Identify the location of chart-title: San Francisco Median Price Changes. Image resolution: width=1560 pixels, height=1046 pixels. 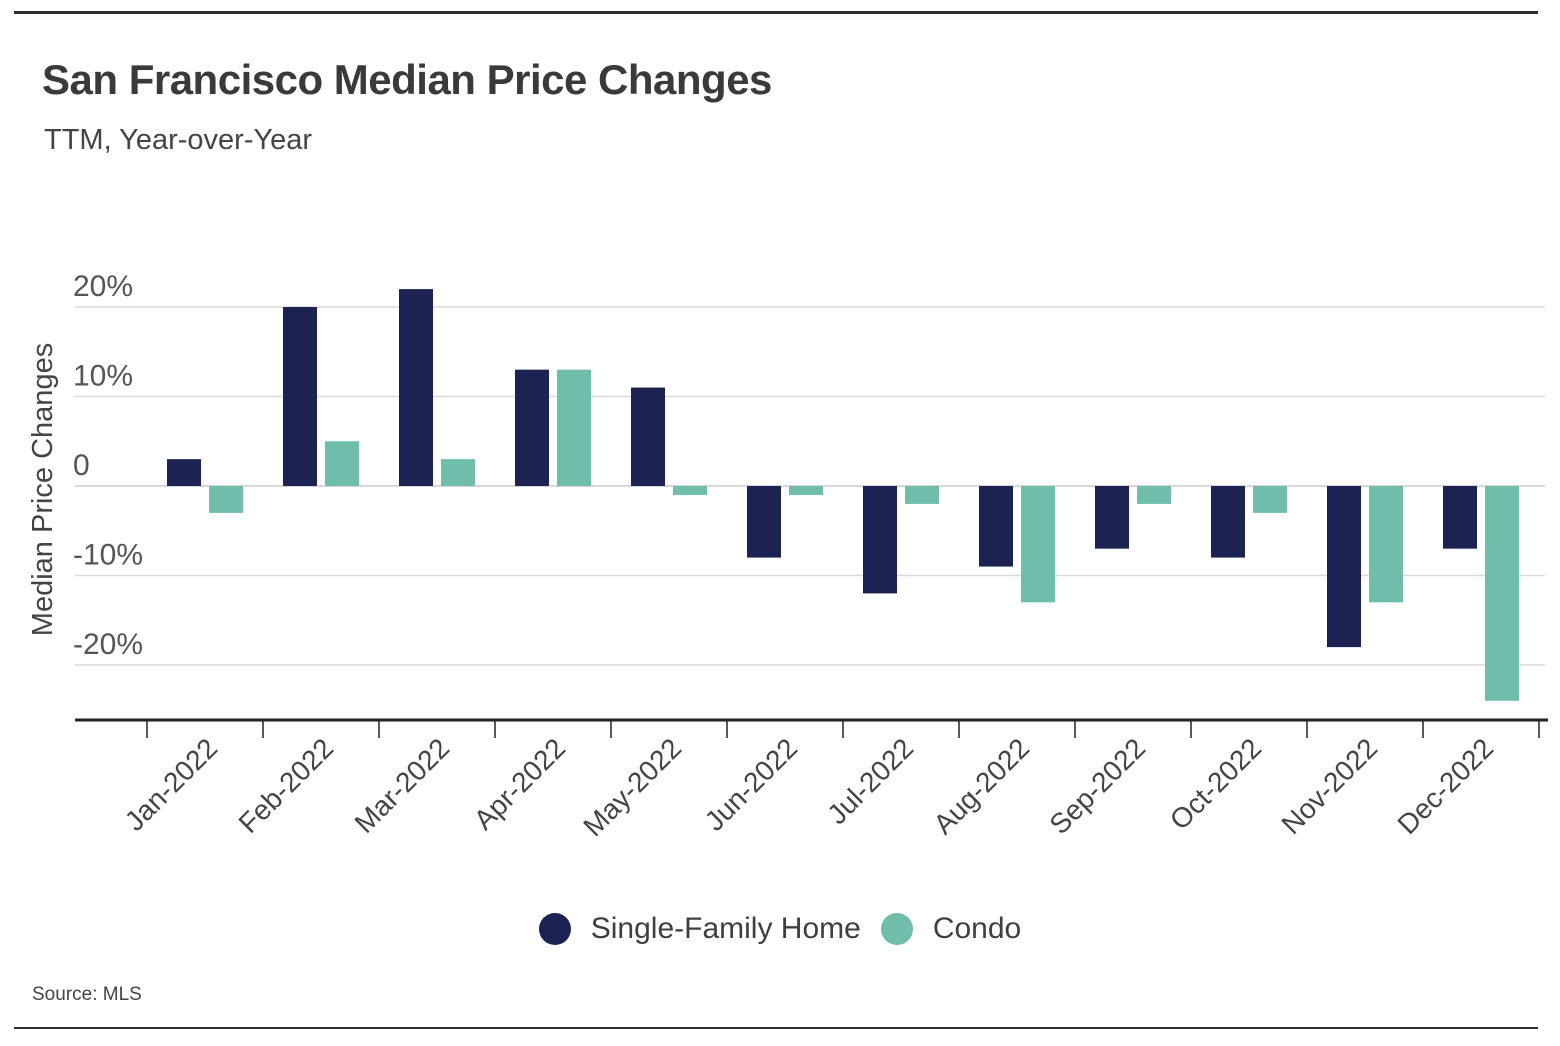
(407, 79).